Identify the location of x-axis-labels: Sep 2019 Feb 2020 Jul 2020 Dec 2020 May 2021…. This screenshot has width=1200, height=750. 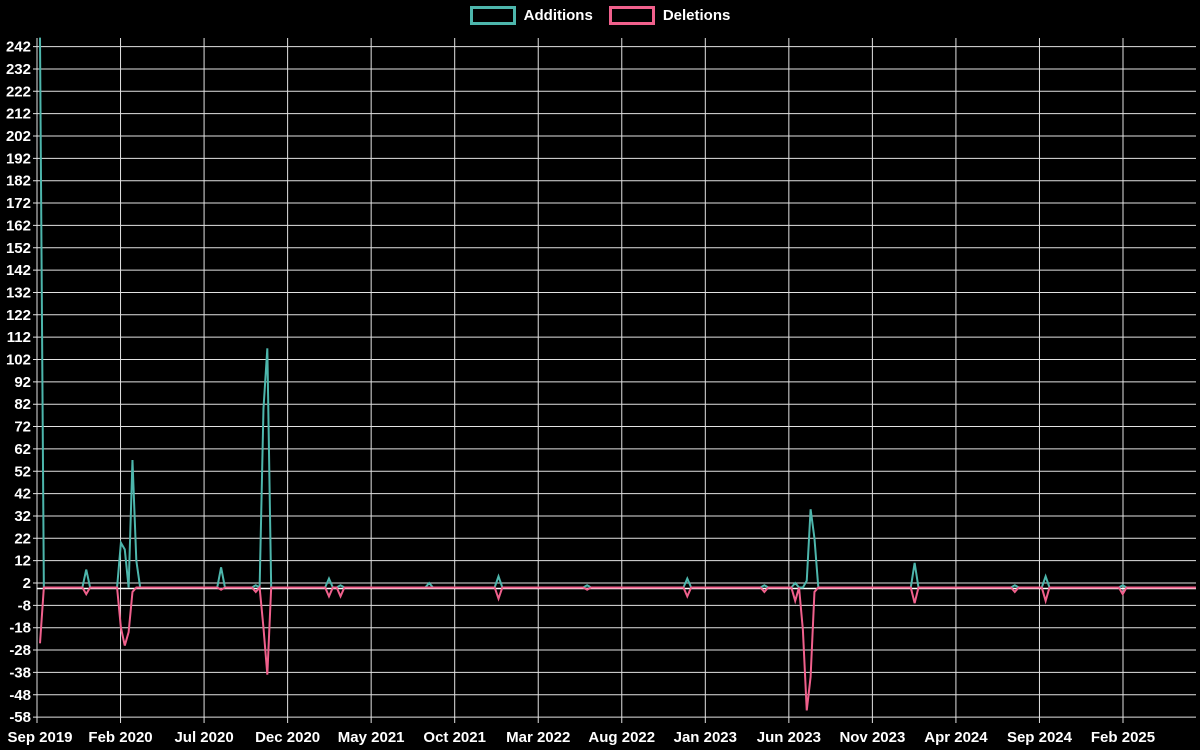
(581, 737).